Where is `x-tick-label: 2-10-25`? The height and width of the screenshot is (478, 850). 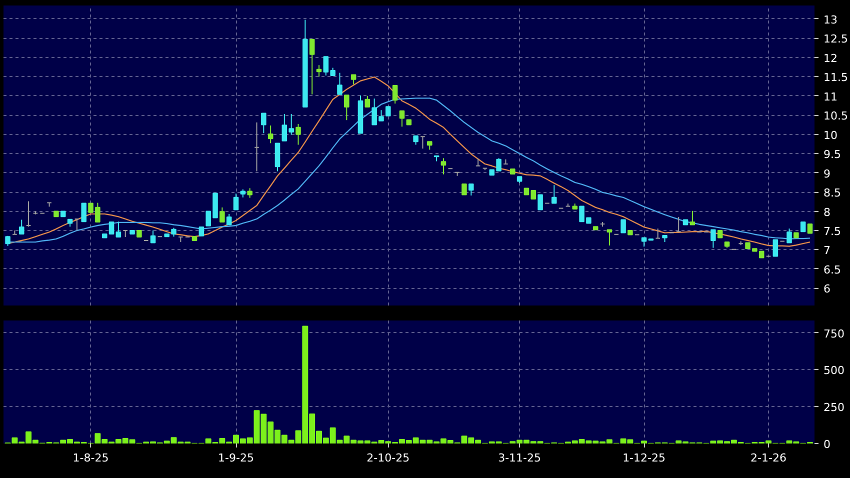 x-tick-label: 2-10-25 is located at coordinates (388, 458).